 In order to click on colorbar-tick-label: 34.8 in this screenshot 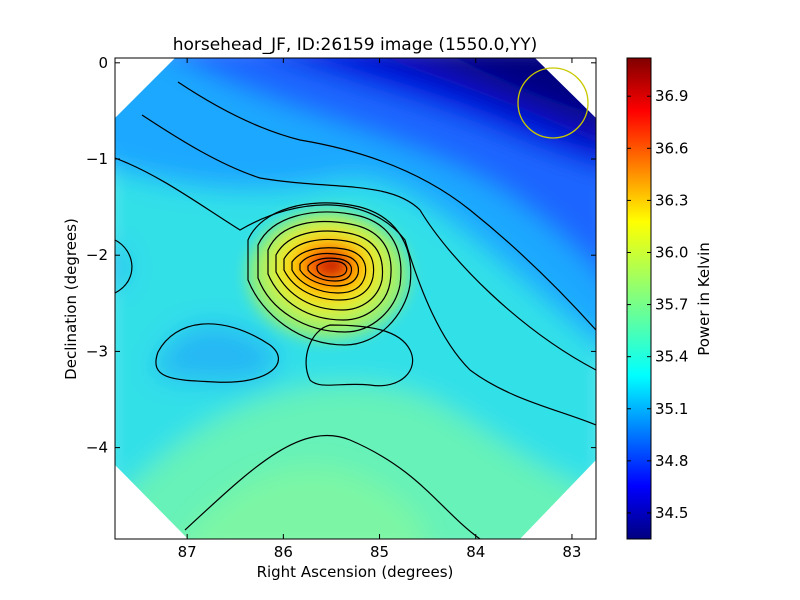, I will do `click(671, 461)`.